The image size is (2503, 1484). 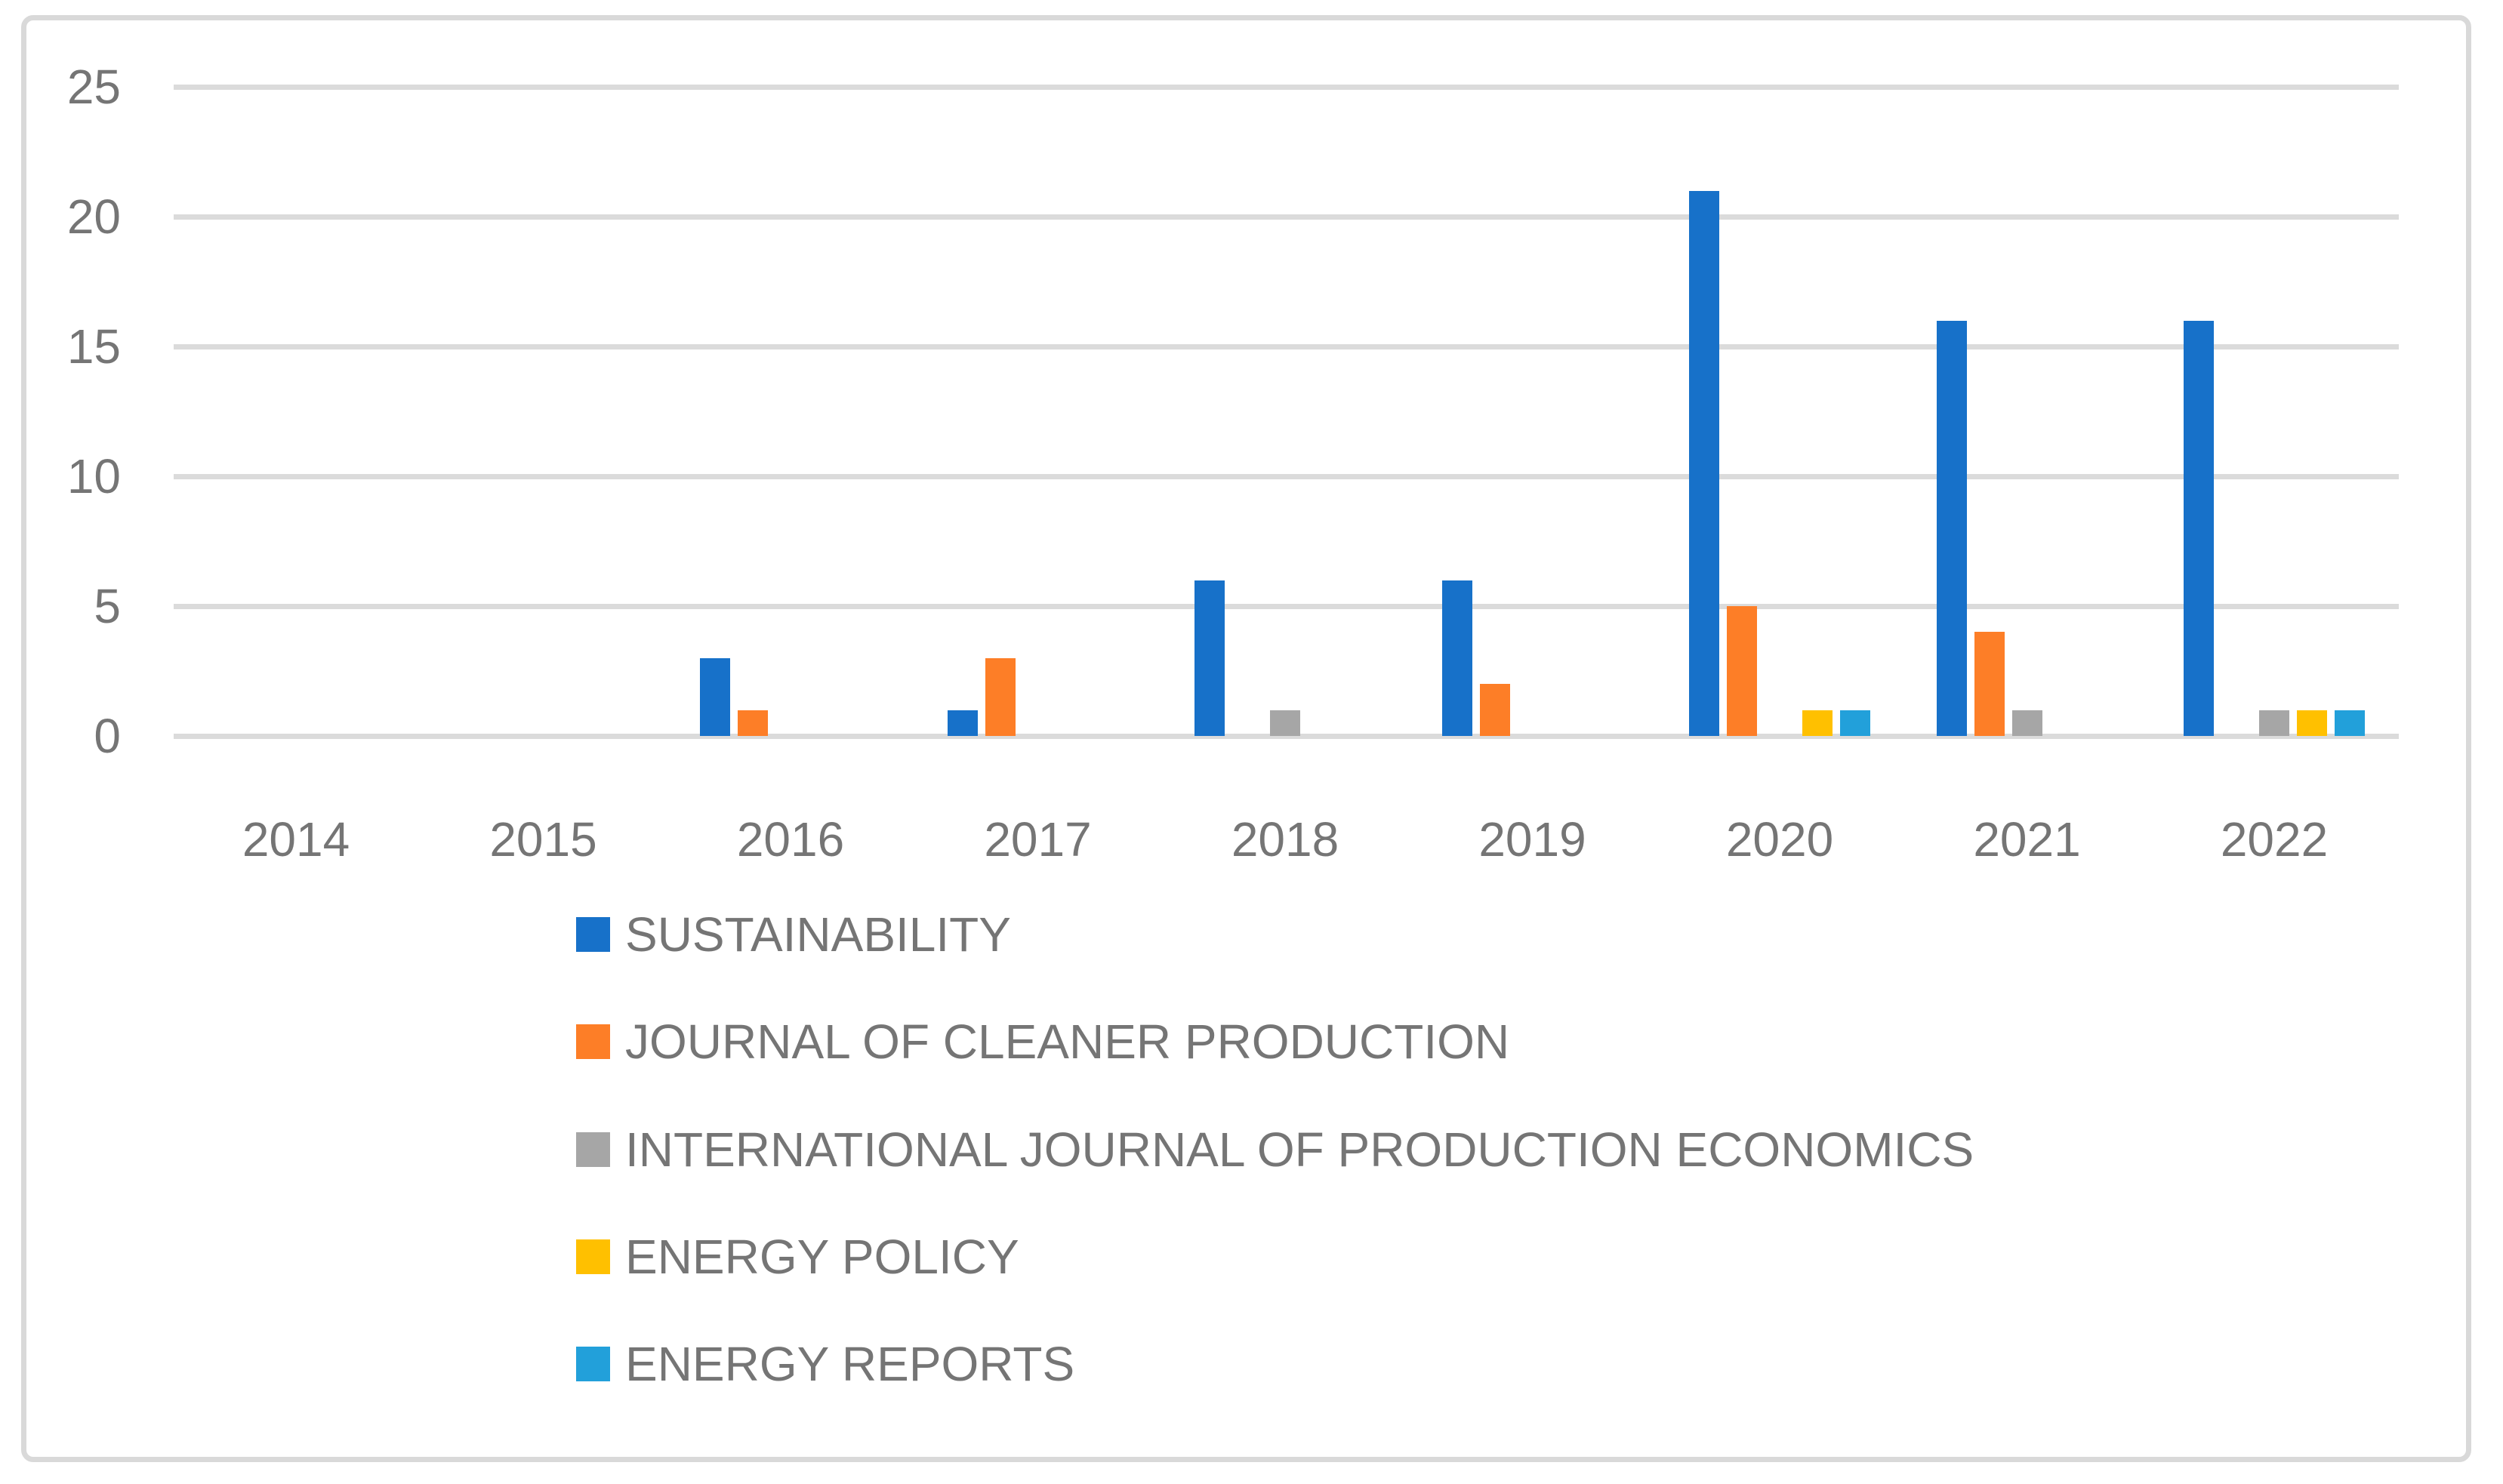 I want to click on x-axis-tick-label: 2018, so click(x=1285, y=839).